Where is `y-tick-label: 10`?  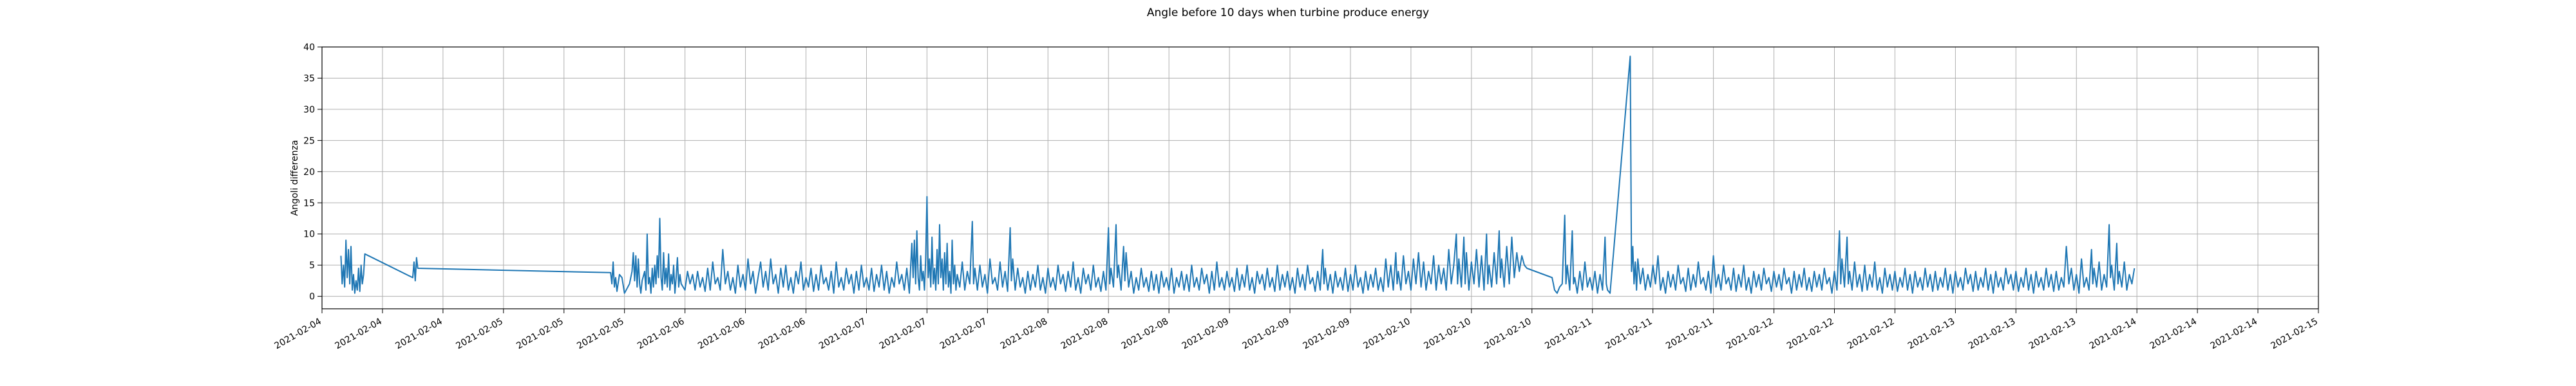
y-tick-label: 10 is located at coordinates (309, 235).